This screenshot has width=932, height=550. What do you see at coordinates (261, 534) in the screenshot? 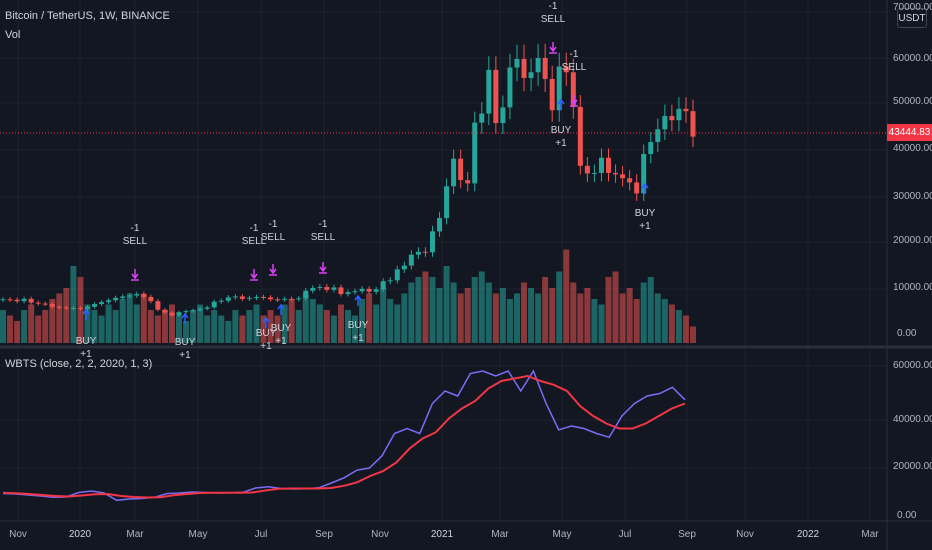
I see `time-label: Jul` at bounding box center [261, 534].